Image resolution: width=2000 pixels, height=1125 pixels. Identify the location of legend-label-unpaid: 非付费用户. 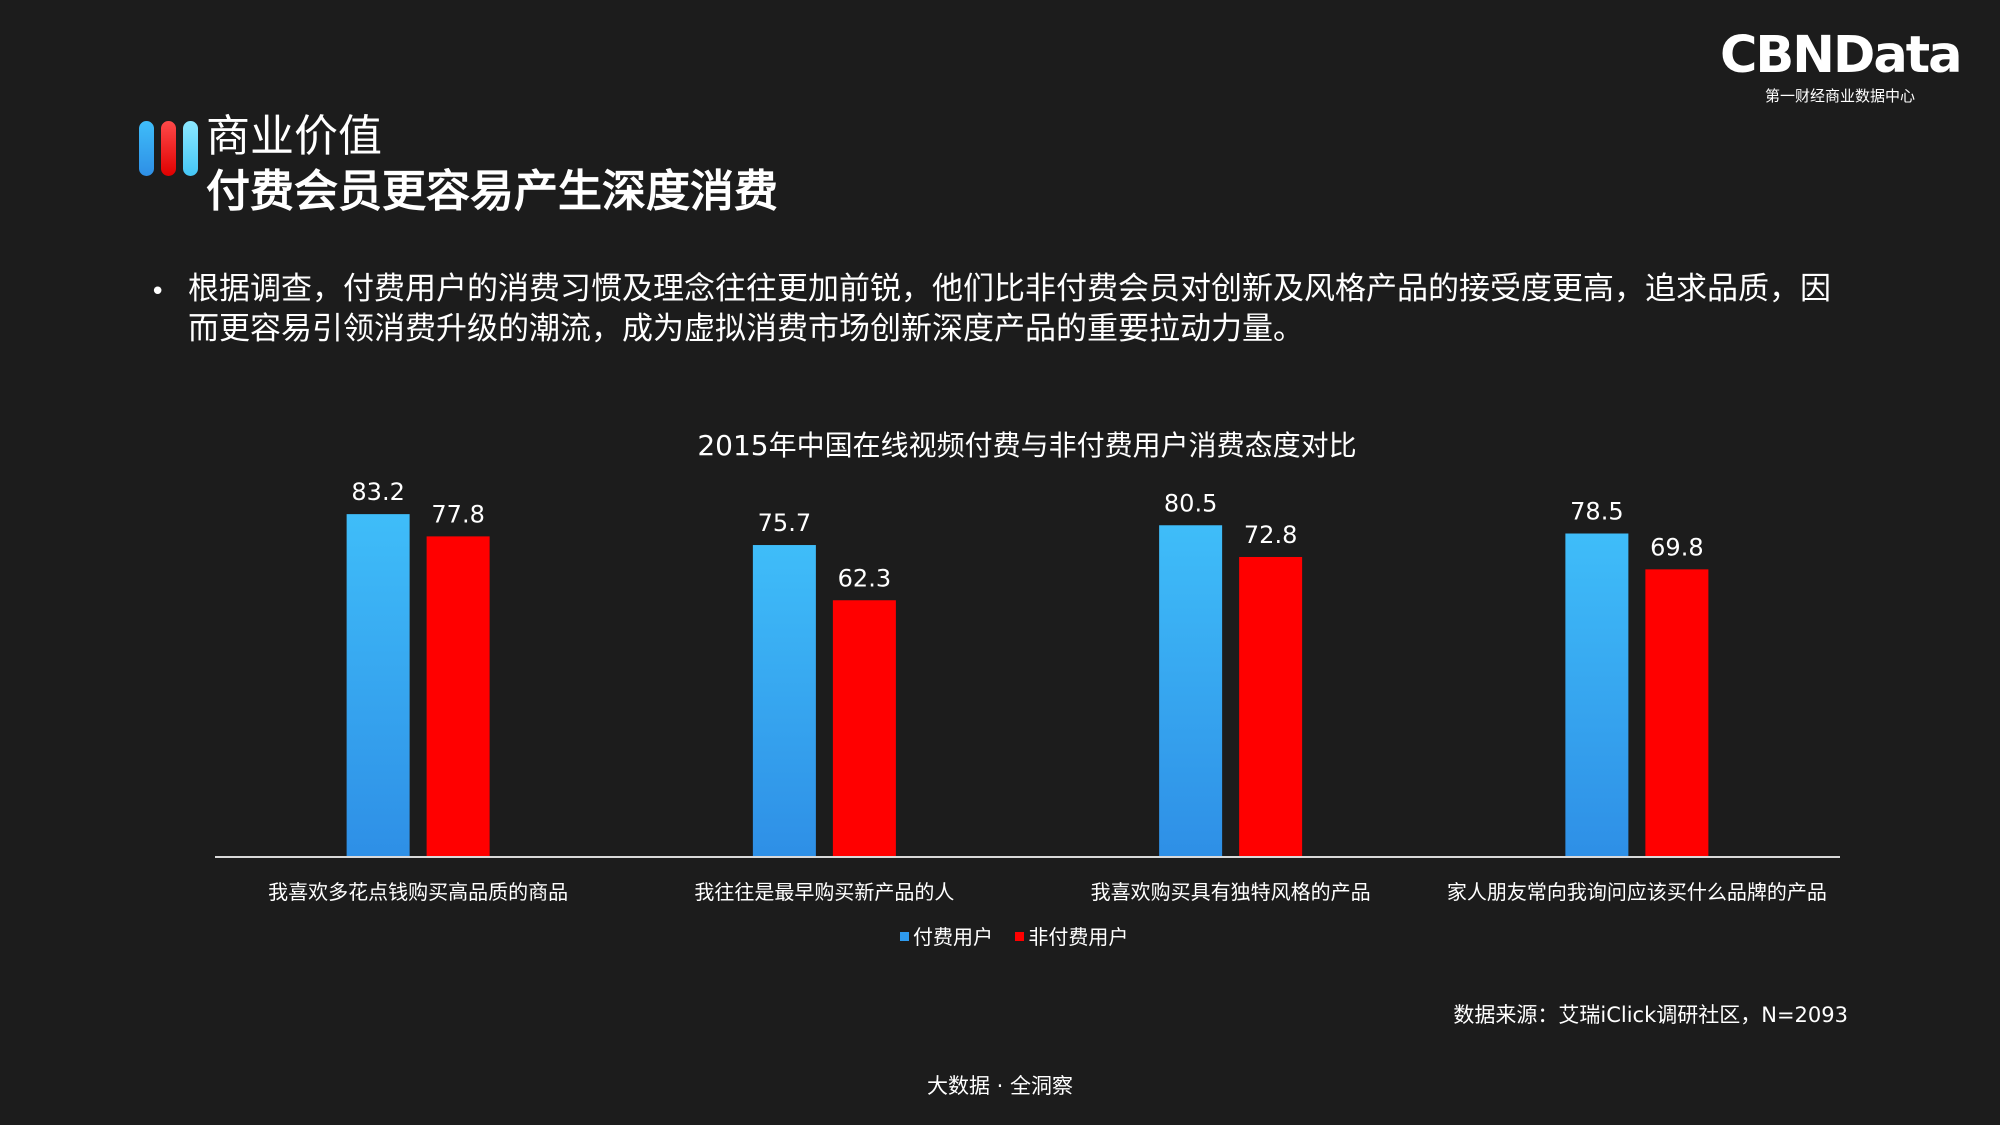
(1078, 937).